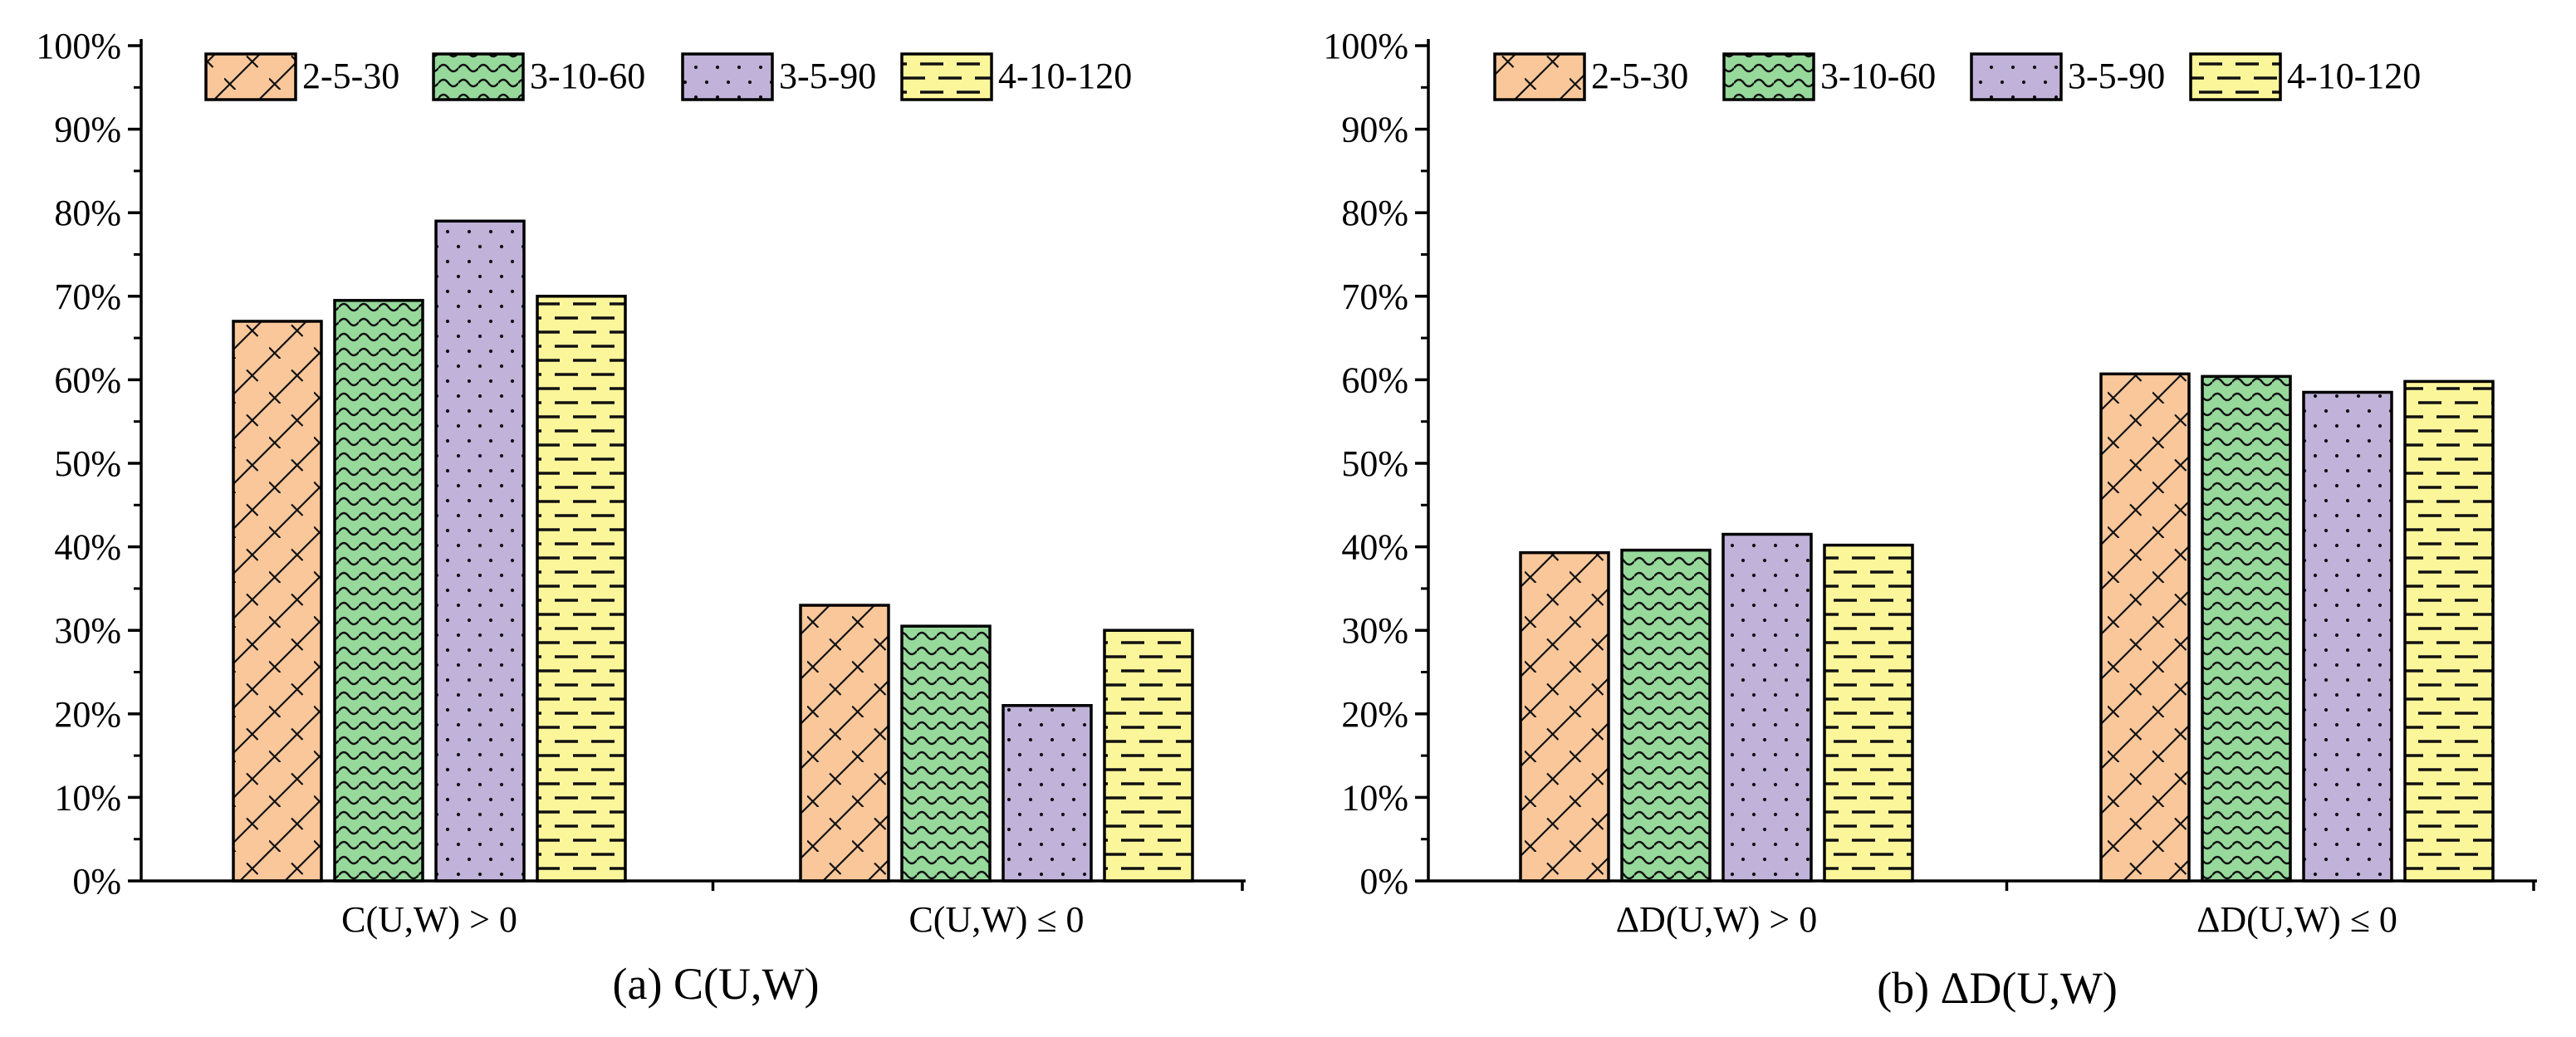  I want to click on x-category-label: ΔD(U,W) ≤ 0, so click(2296, 920).